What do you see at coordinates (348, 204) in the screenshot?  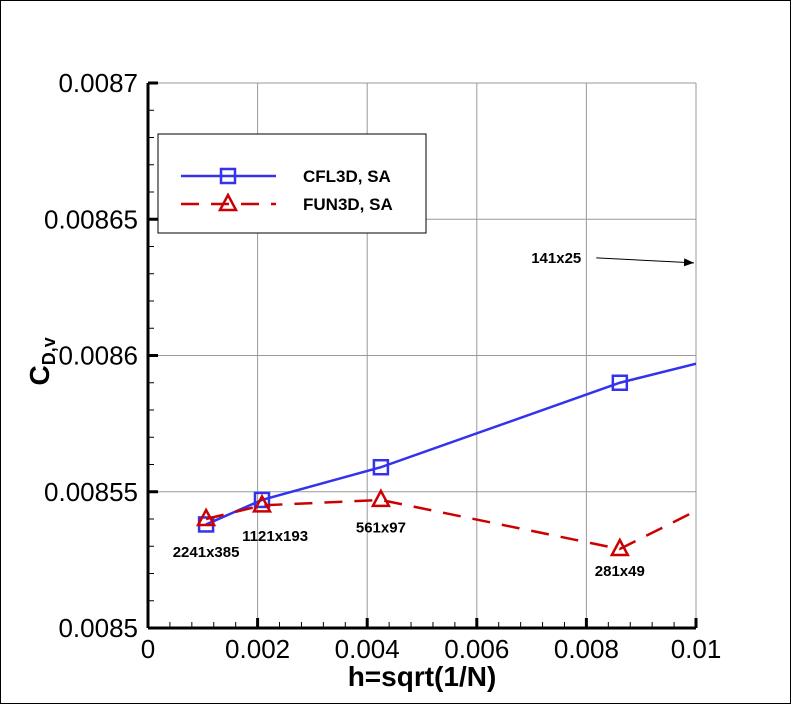 I see `legend-label: FUN3D, SA` at bounding box center [348, 204].